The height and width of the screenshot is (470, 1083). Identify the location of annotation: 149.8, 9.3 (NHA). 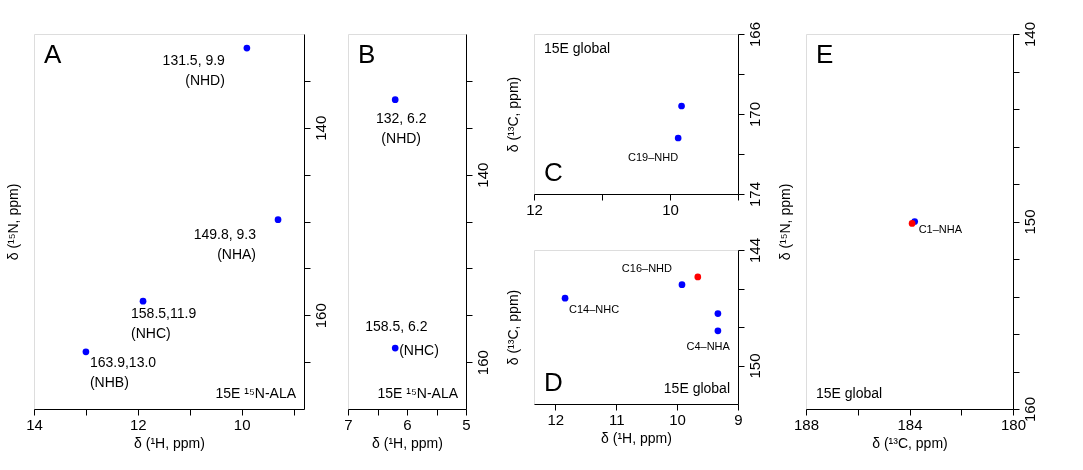
(225, 243).